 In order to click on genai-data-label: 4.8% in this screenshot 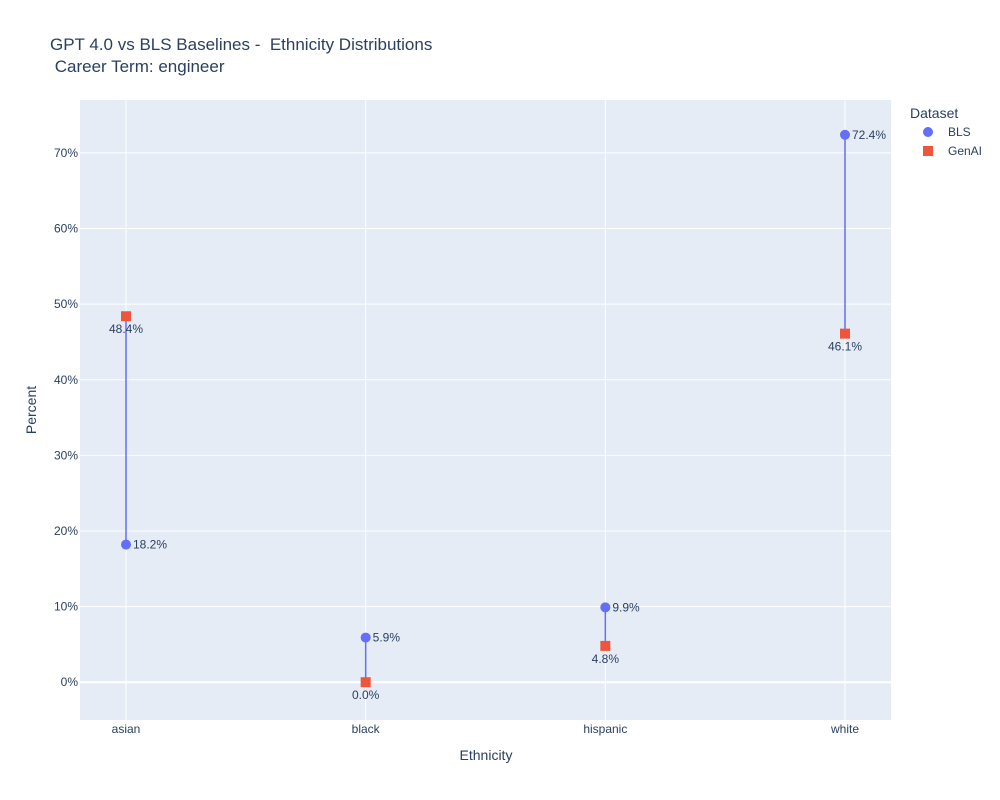, I will do `click(606, 659)`.